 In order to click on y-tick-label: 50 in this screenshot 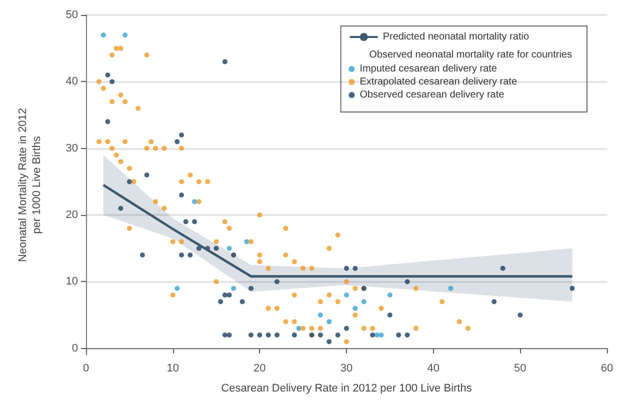, I will do `click(72, 15)`.